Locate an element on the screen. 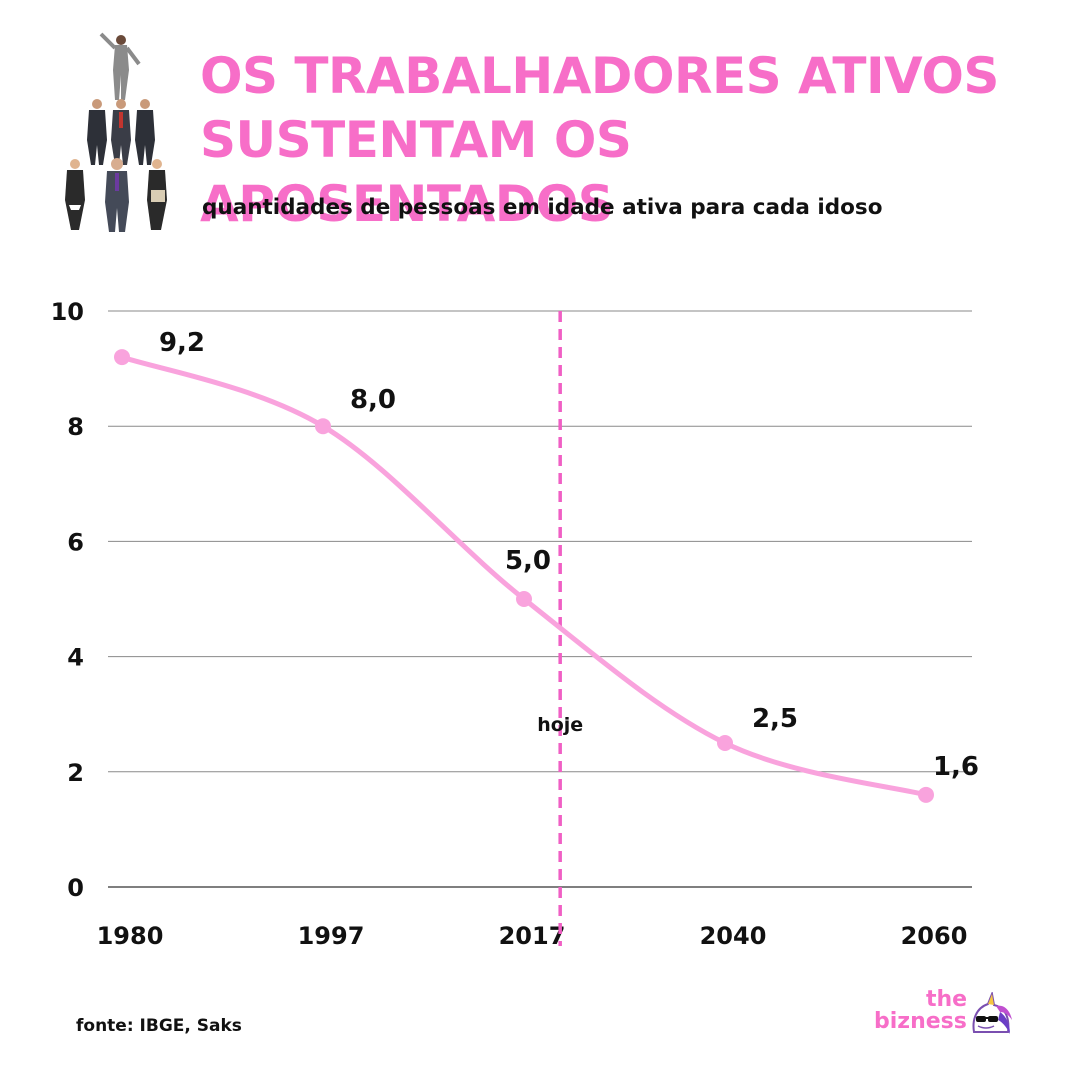 The height and width of the screenshot is (1080, 1080). bottom-row-people is located at coordinates (116, 195).